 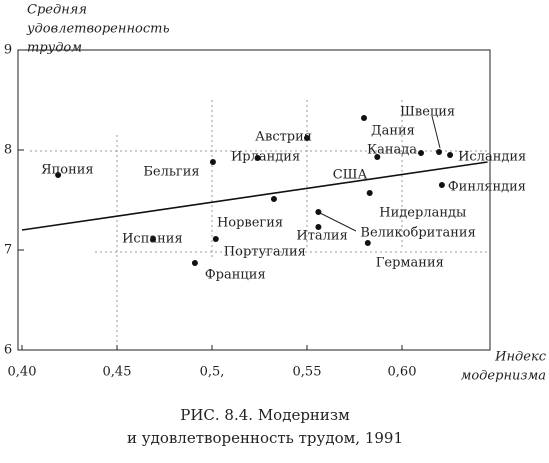 I want to click on caption: РИС. 8.4. Модернизм, so click(x=265, y=415).